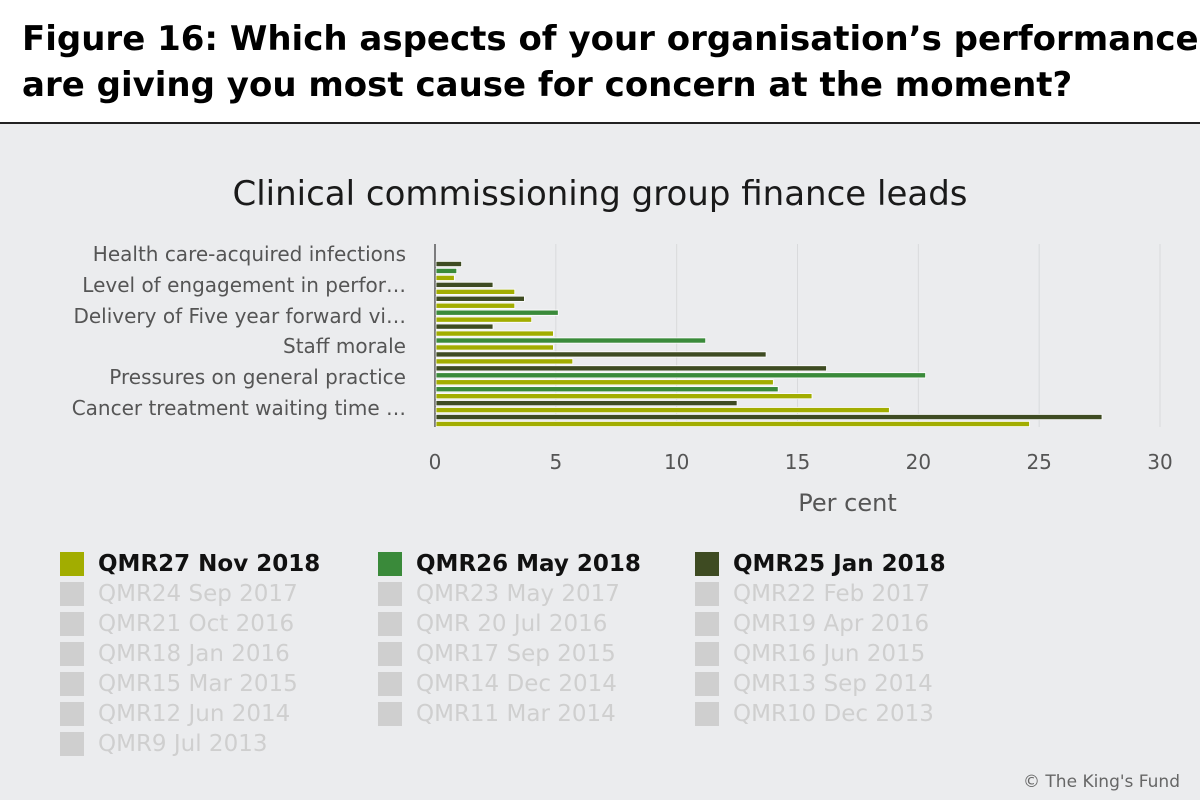  I want to click on legend-label: QMR18 Jan 2016, so click(194, 654).